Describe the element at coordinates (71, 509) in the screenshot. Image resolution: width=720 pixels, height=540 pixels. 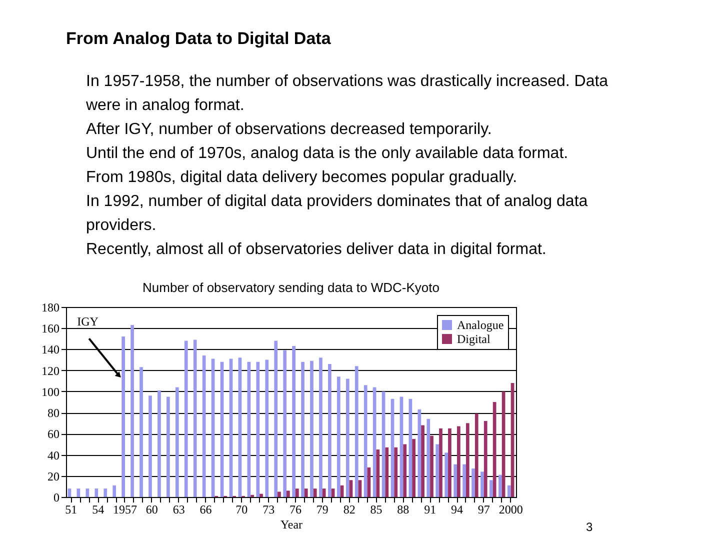
I see `x-tick-label: 51` at that location.